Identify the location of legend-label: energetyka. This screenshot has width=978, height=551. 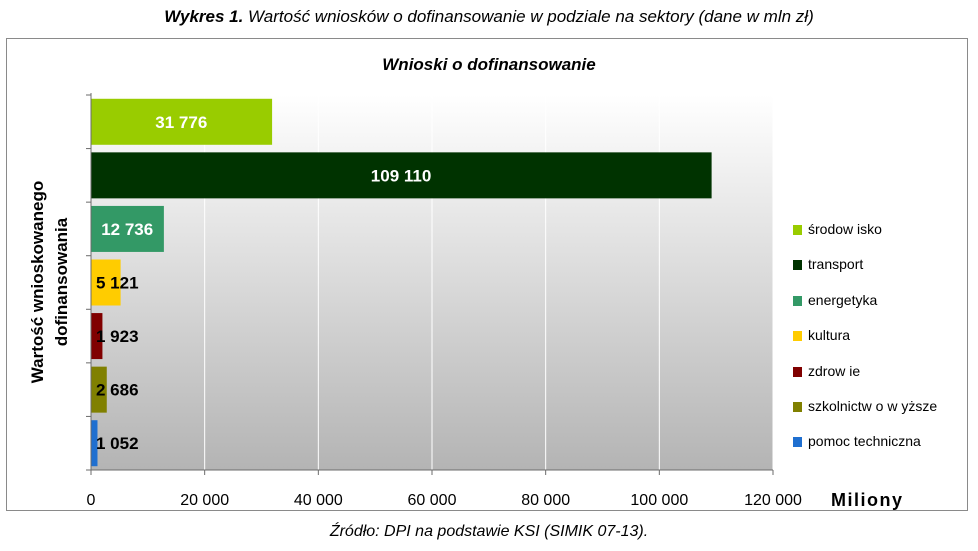
(843, 299).